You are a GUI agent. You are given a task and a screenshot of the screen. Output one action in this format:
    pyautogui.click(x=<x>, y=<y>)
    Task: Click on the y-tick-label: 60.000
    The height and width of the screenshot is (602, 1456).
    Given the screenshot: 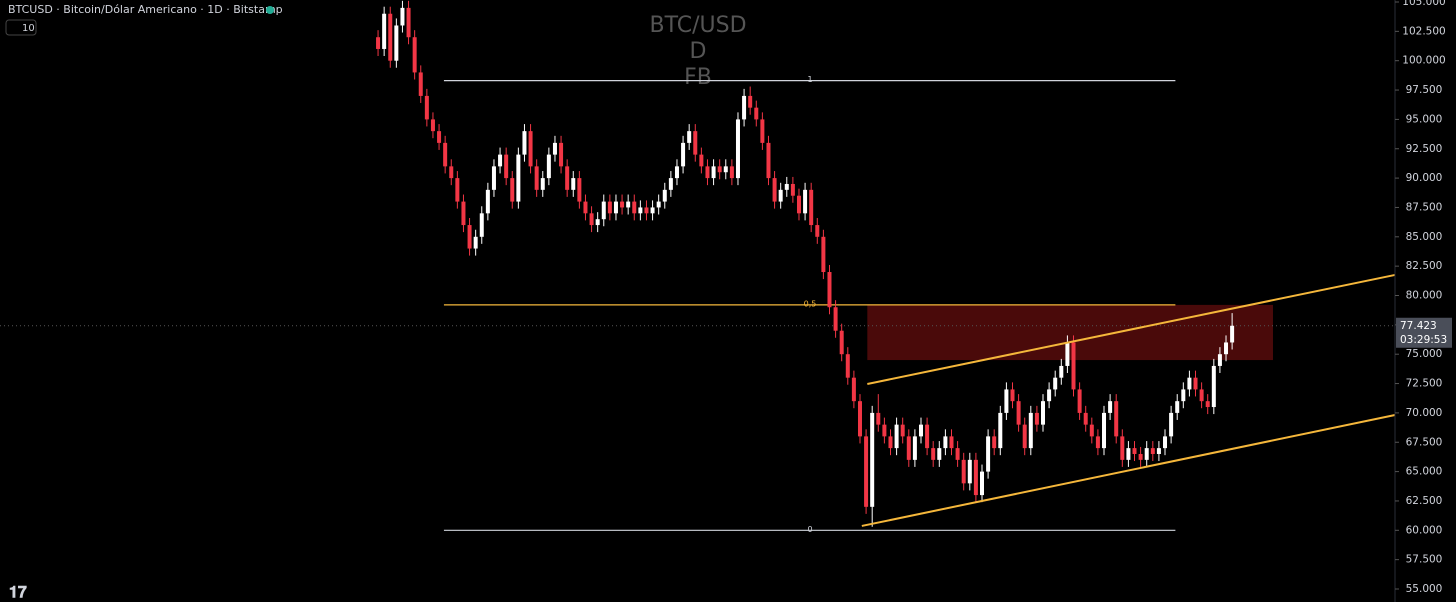 What is the action you would take?
    pyautogui.click(x=1424, y=530)
    